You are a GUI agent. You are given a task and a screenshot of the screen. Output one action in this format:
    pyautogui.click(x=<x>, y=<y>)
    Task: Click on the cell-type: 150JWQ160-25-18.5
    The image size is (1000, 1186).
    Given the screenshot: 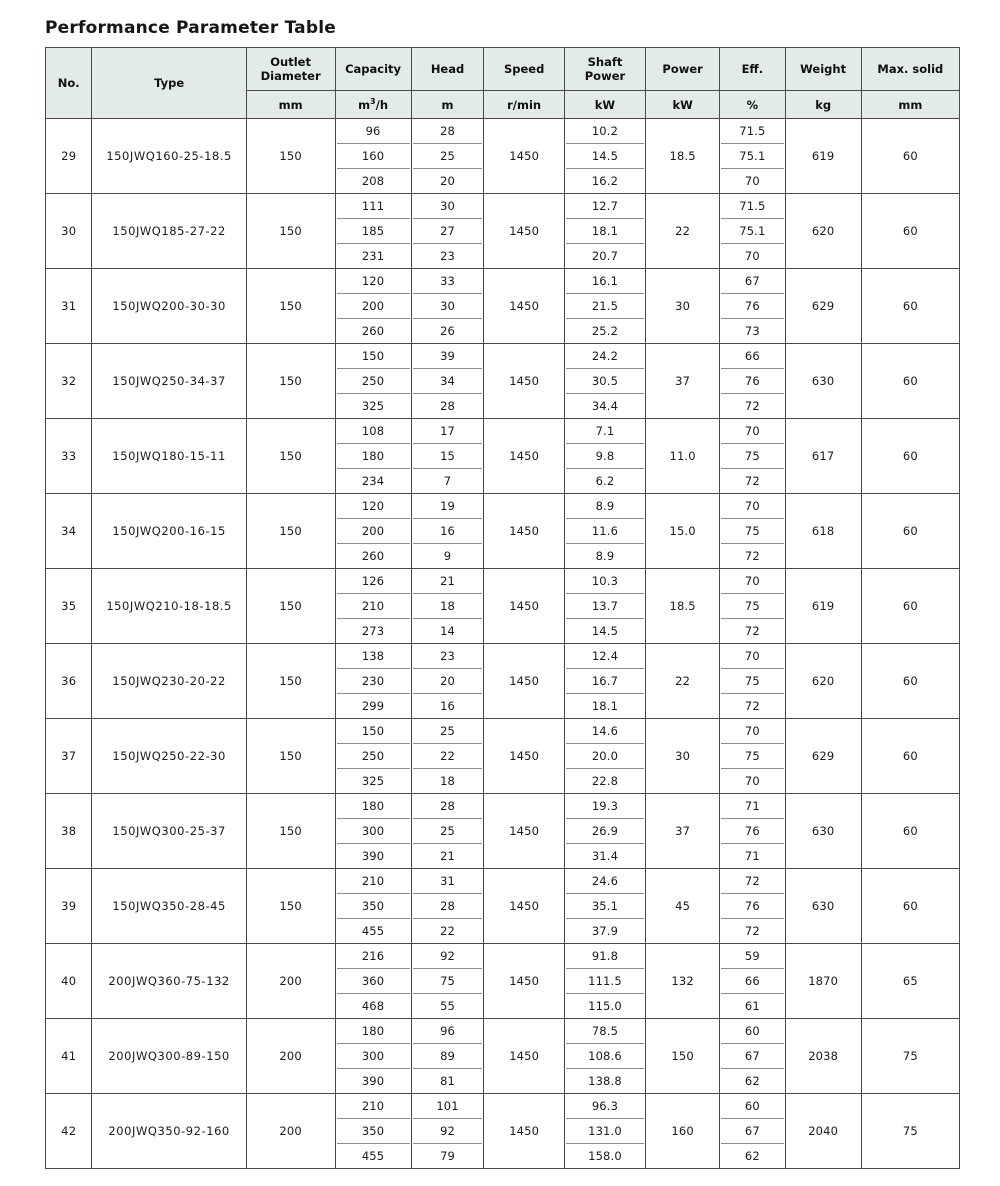 What is the action you would take?
    pyautogui.click(x=169, y=156)
    